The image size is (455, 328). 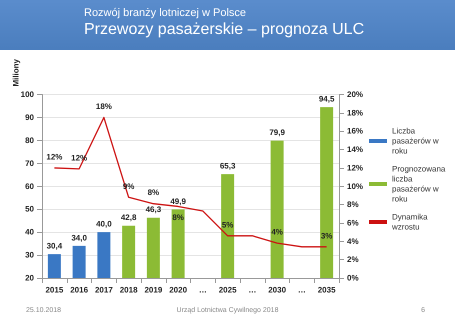 What do you see at coordinates (326, 99) in the screenshot?
I see `data-label: 94,5` at bounding box center [326, 99].